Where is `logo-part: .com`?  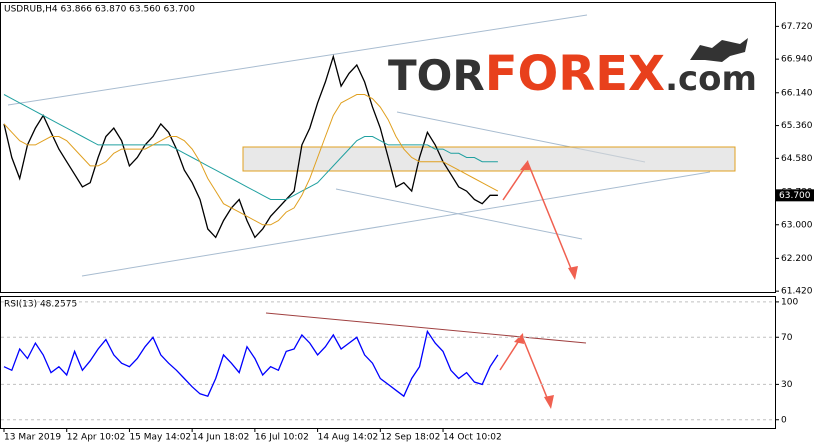 logo-part: .com is located at coordinates (711, 79).